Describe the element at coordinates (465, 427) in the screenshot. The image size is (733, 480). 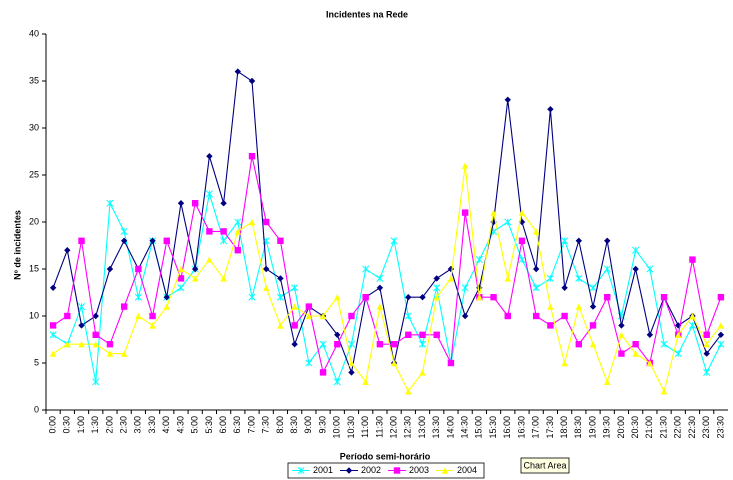
I see `x-tick-label: 14:30` at that location.